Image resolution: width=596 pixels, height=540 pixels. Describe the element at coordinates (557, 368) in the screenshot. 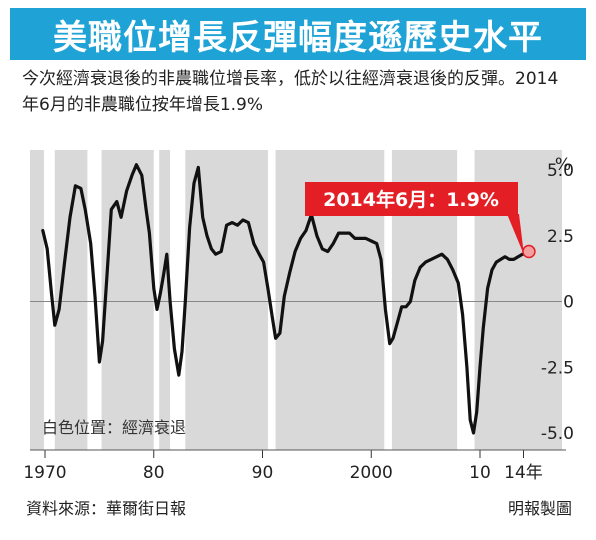

I see `y-tick-label: -2.5` at that location.